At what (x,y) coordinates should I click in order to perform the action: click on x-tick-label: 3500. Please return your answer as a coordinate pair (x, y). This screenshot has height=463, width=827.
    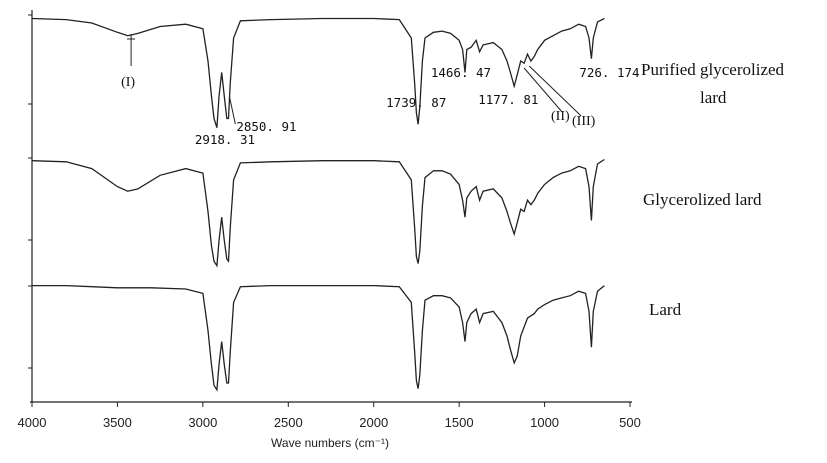
    Looking at the image, I should click on (117, 422).